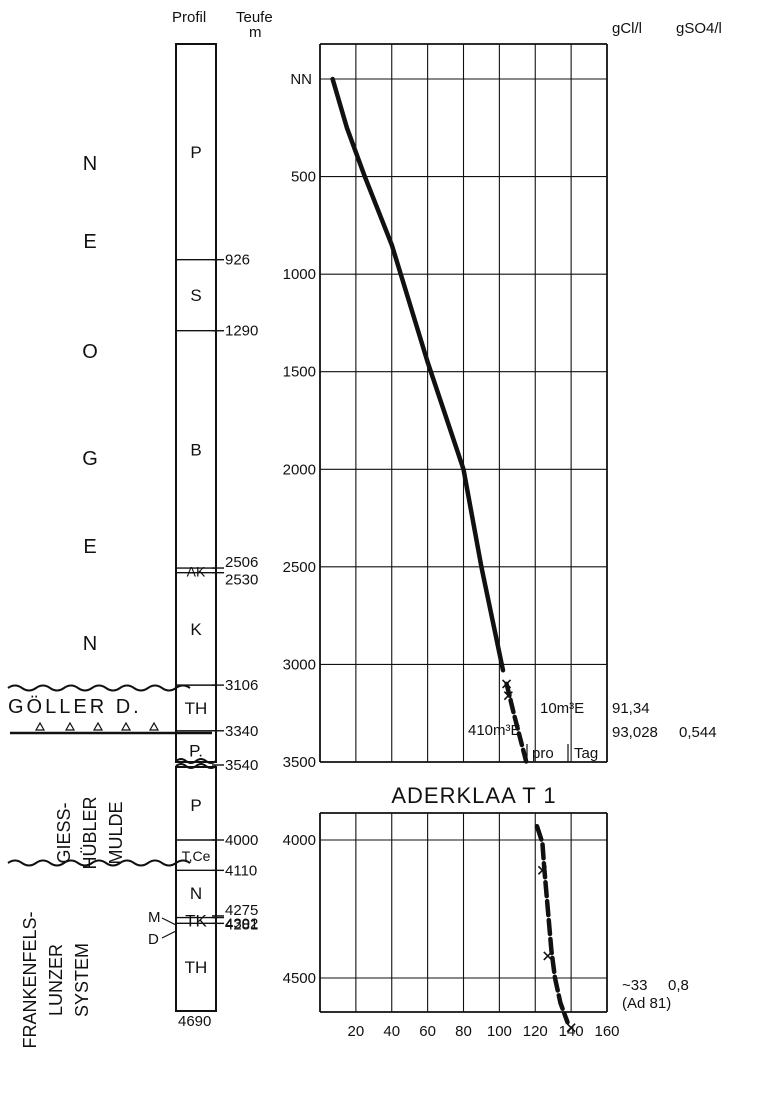 The image size is (761, 1098). I want to click on so4-unit-header: gSO4/l, so click(699, 28).